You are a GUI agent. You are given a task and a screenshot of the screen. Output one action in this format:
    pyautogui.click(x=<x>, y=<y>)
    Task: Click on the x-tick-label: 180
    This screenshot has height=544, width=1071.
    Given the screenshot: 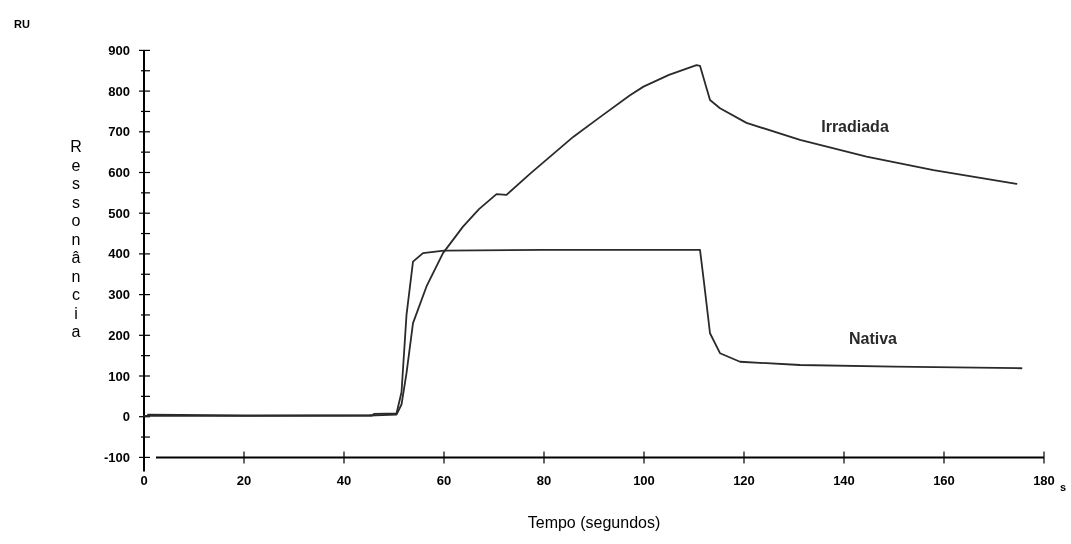 What is the action you would take?
    pyautogui.click(x=1044, y=481)
    